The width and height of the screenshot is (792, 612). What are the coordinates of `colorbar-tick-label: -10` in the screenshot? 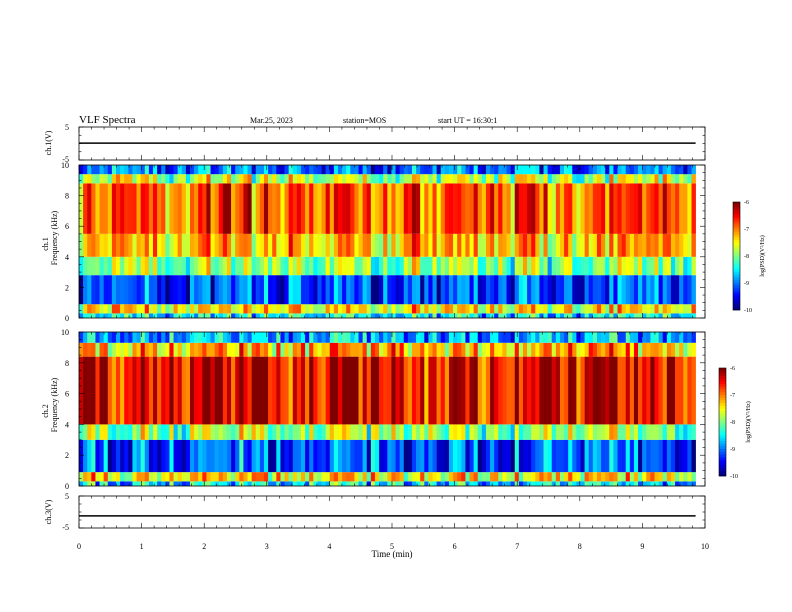 It's located at (734, 477).